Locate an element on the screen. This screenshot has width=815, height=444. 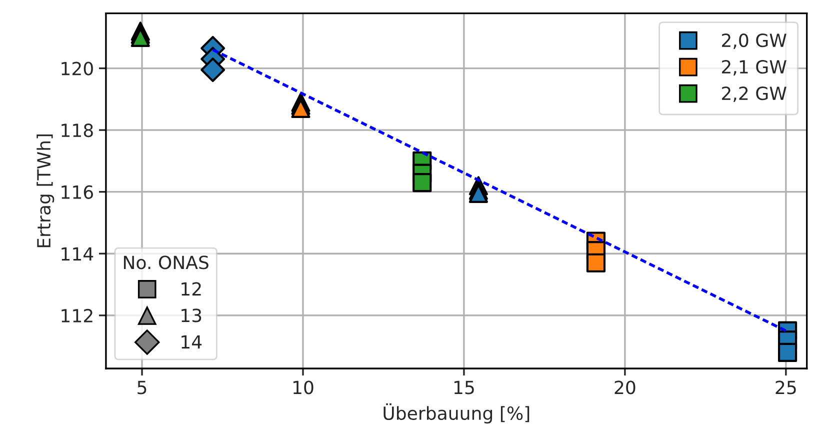
y-tick-label: 118 is located at coordinates (77, 131).